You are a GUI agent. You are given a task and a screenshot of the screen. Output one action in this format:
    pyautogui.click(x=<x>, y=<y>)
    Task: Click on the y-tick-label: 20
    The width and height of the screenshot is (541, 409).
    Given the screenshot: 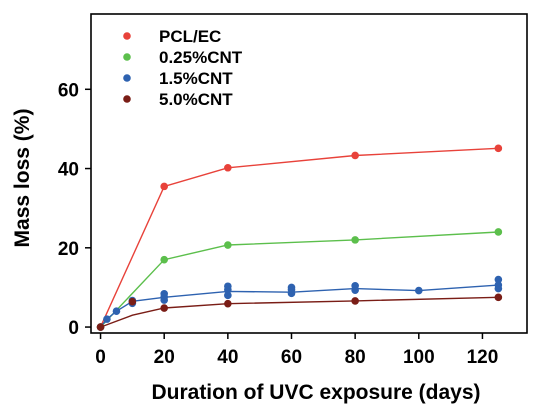 What is the action you would take?
    pyautogui.click(x=68, y=249)
    